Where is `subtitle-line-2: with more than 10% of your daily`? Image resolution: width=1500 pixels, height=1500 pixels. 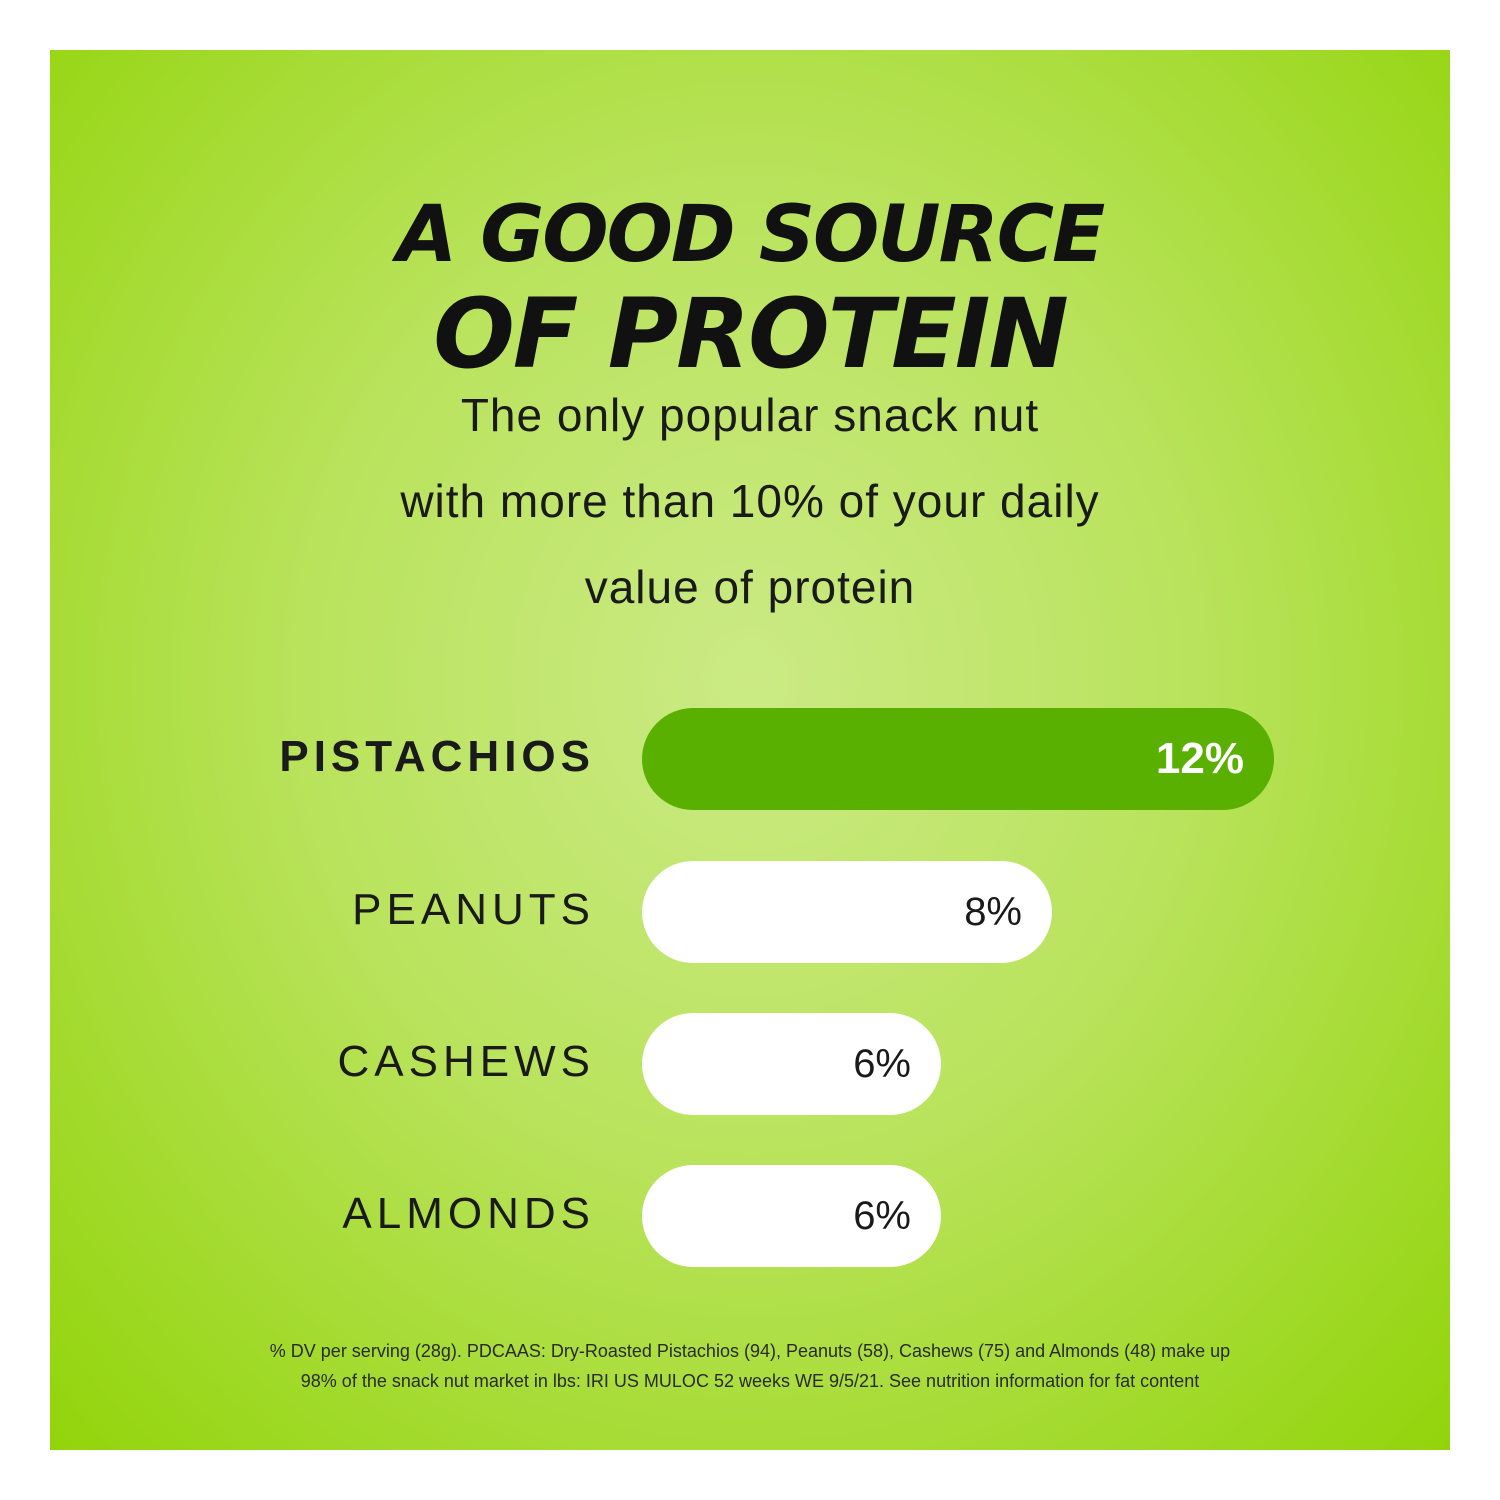
subtitle-line-2: with more than 10% of your daily is located at coordinates (750, 501).